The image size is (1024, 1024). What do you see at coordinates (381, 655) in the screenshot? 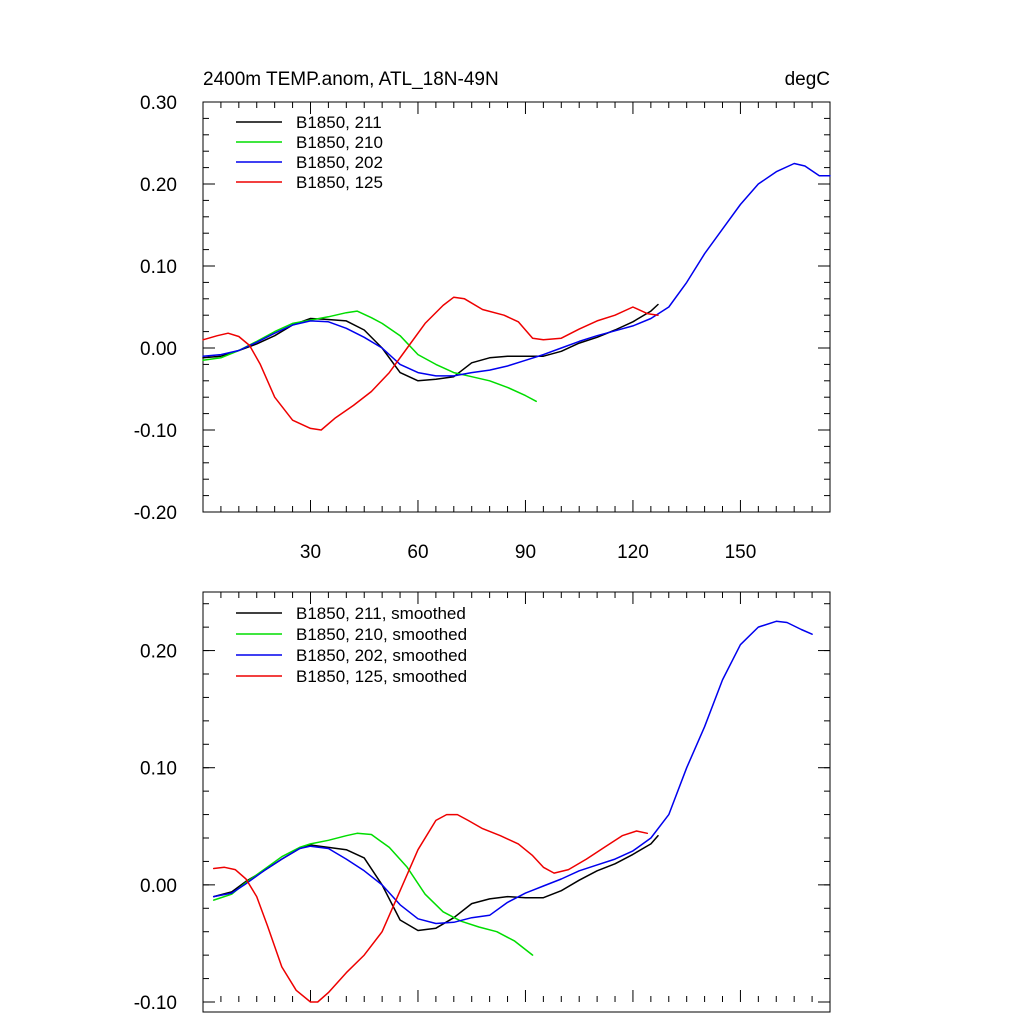
I see `legend-label: B1850, 202, smoothed` at bounding box center [381, 655].